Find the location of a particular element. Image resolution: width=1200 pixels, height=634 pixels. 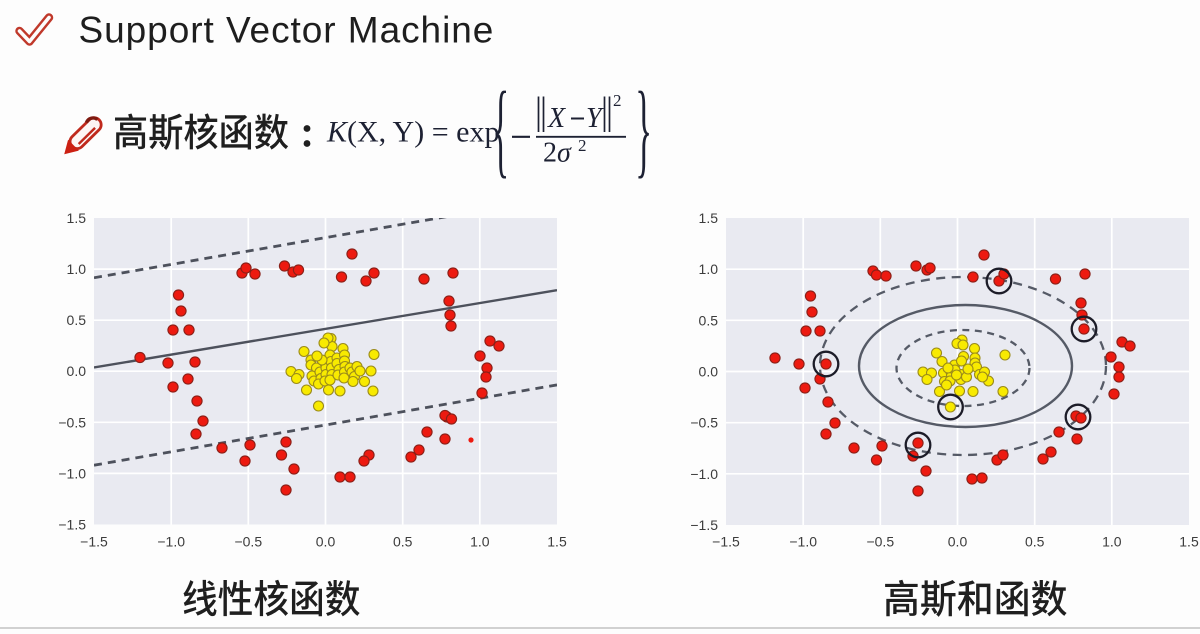

svg-text: Support Vector Machine is located at coordinates (287, 30).